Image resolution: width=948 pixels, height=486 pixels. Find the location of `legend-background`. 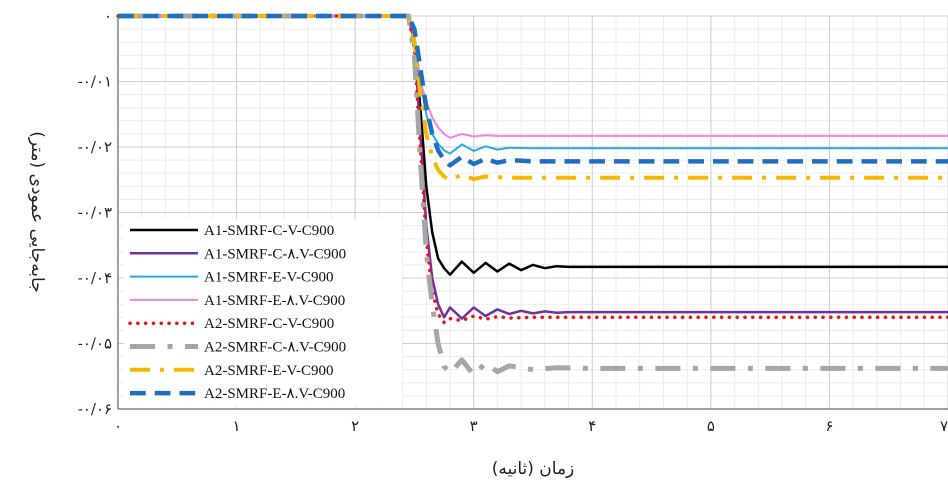

legend-background is located at coordinates (263, 313).